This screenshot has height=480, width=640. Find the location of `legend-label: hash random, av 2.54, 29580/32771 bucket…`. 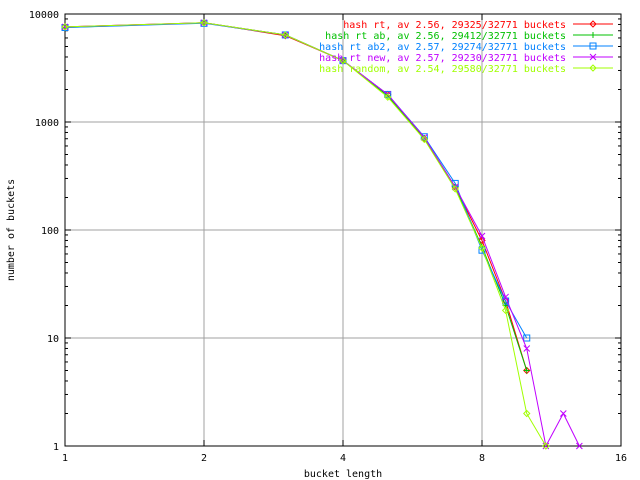

legend-label: hash random, av 2.54, 29580/32771 bucket… is located at coordinates (442, 69).